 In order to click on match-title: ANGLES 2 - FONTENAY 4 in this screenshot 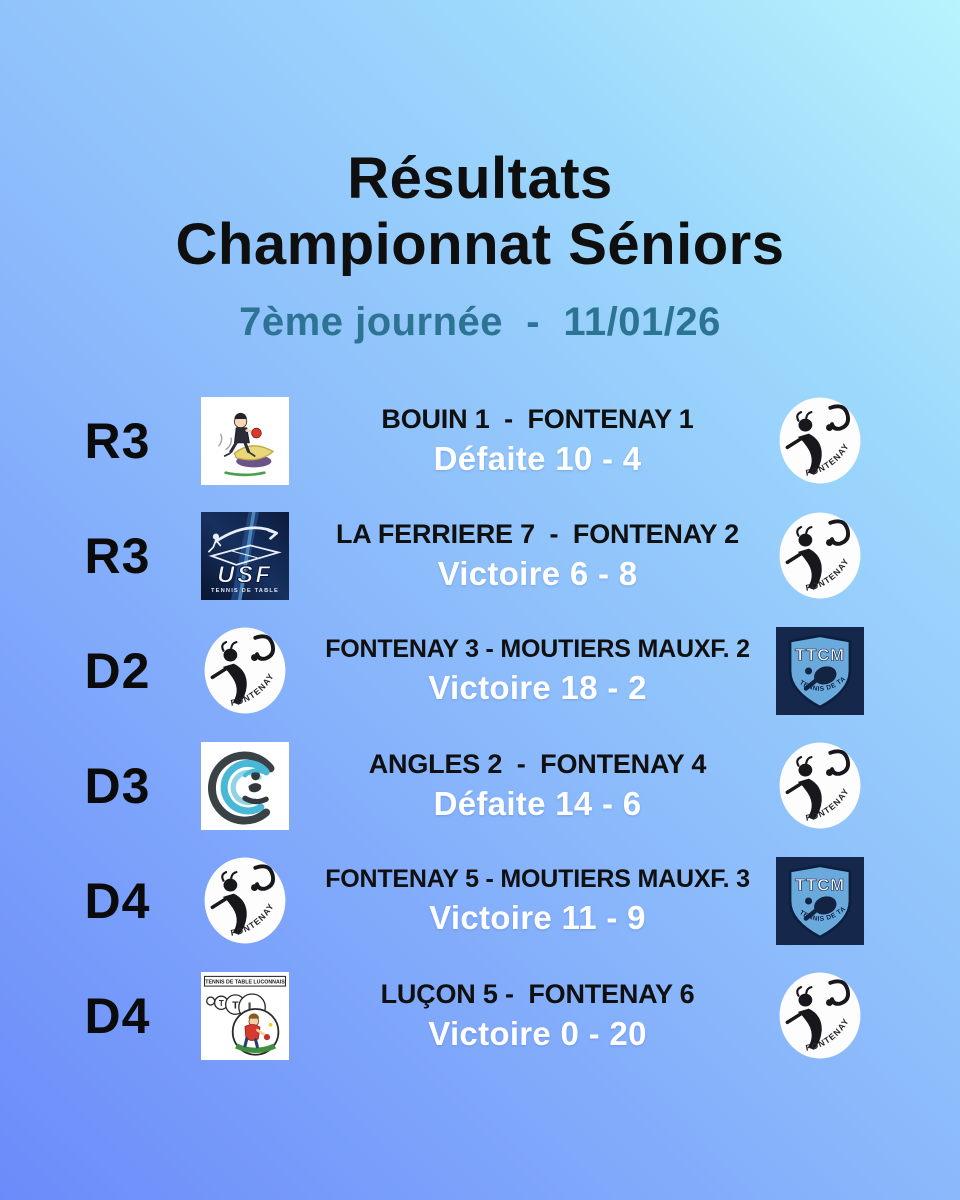, I will do `click(537, 763)`.